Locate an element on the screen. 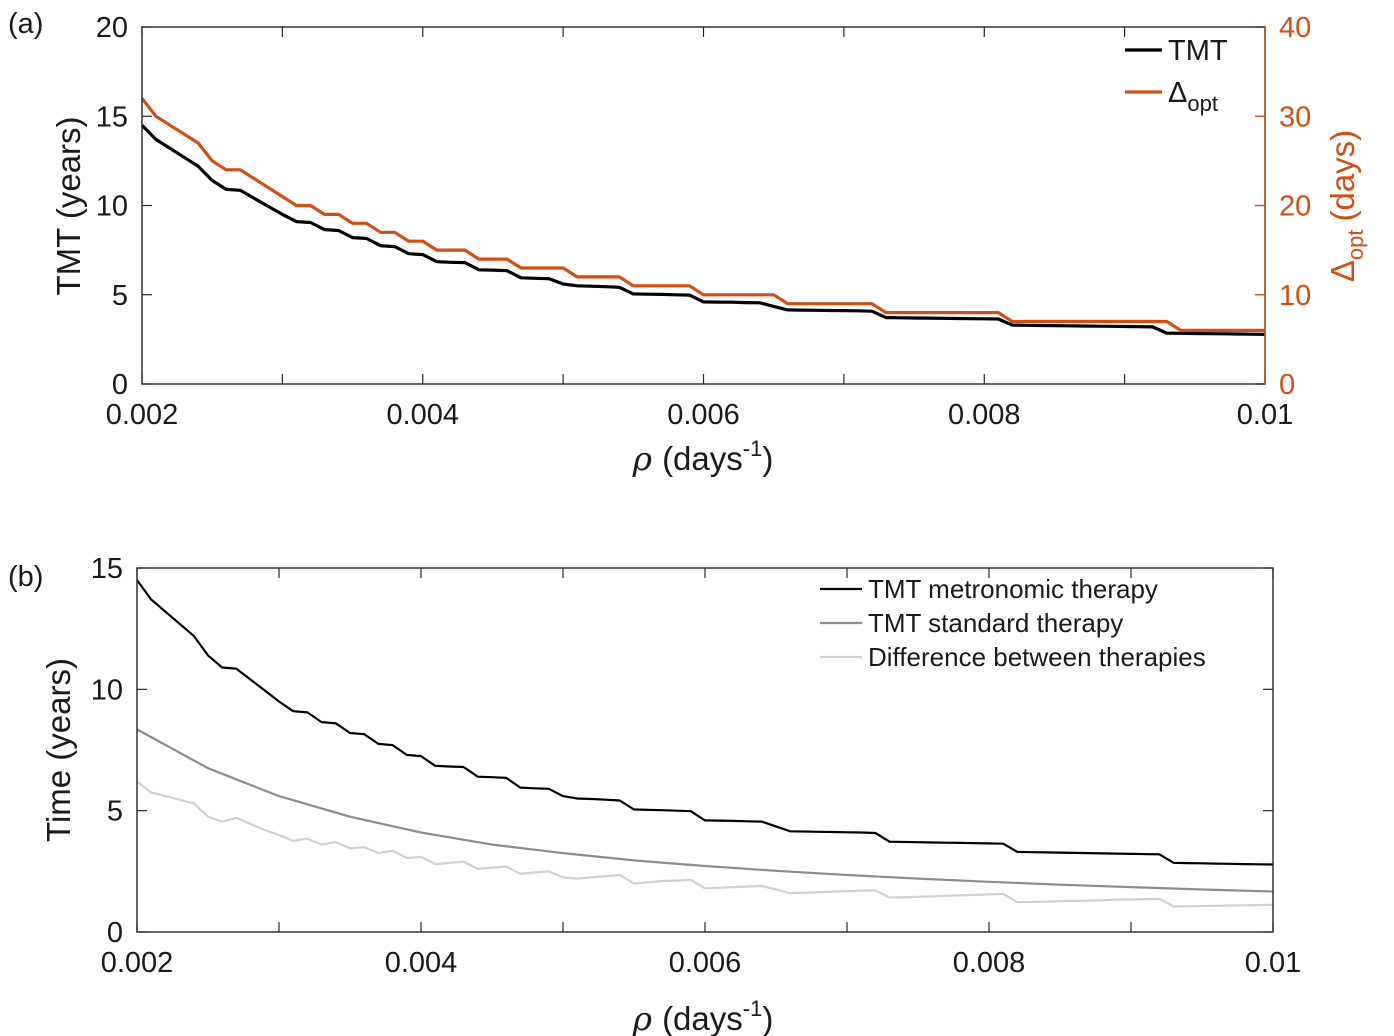 The width and height of the screenshot is (1394, 1036). panel-a-x-label-symbol: ρ is located at coordinates (642, 458).